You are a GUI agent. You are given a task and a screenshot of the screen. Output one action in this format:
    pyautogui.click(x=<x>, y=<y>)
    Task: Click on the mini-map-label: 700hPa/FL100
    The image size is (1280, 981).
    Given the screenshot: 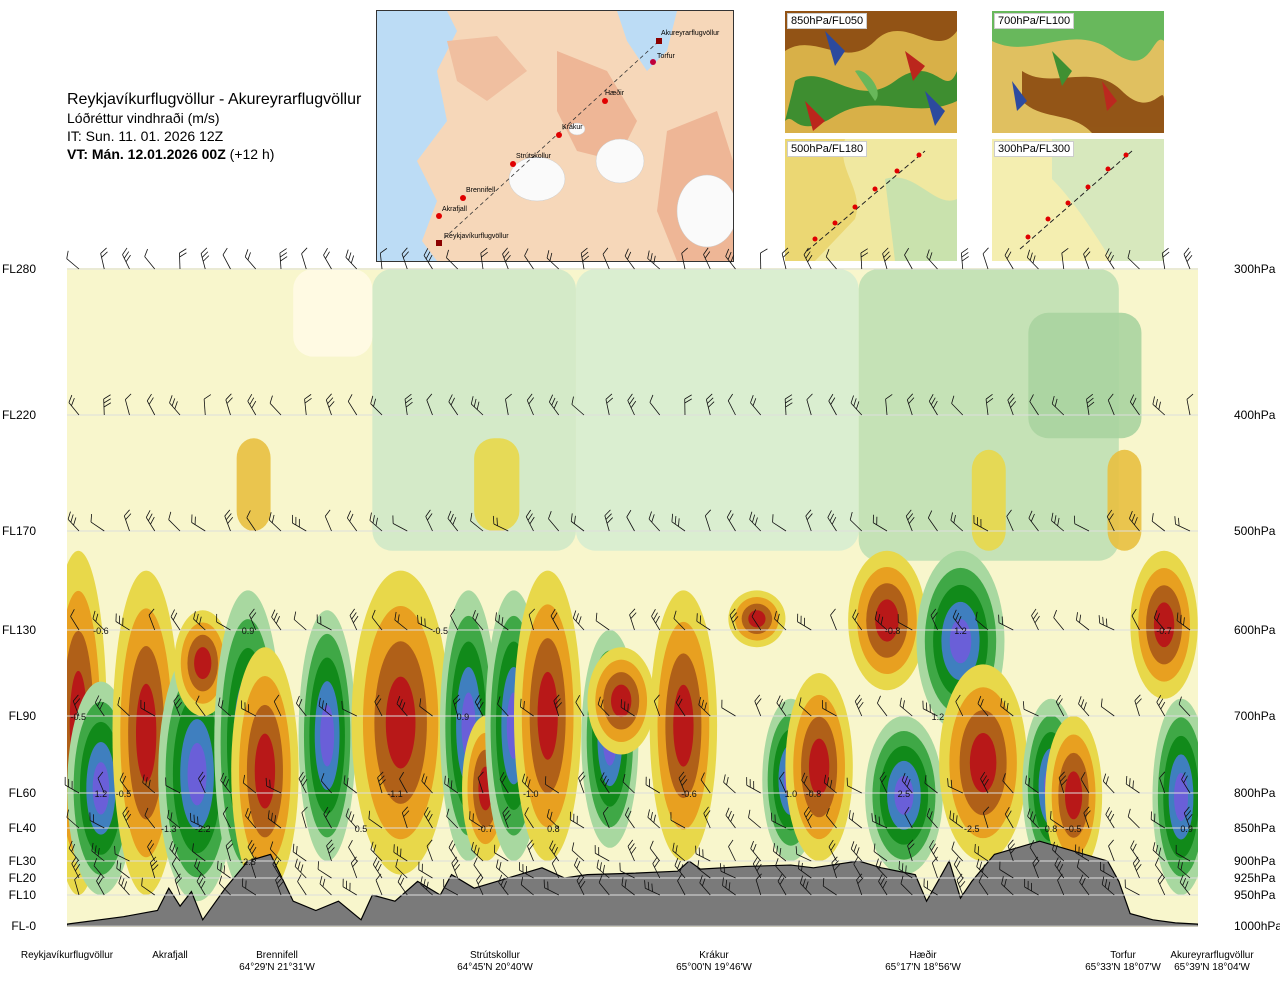 What is the action you would take?
    pyautogui.click(x=1034, y=21)
    